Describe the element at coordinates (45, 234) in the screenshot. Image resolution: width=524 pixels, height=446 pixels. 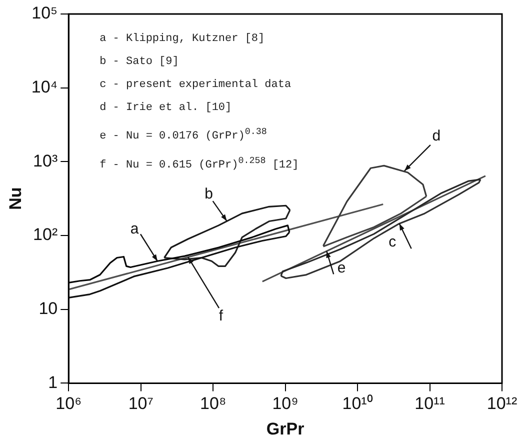
I see `y-tick-label: 10²` at that location.